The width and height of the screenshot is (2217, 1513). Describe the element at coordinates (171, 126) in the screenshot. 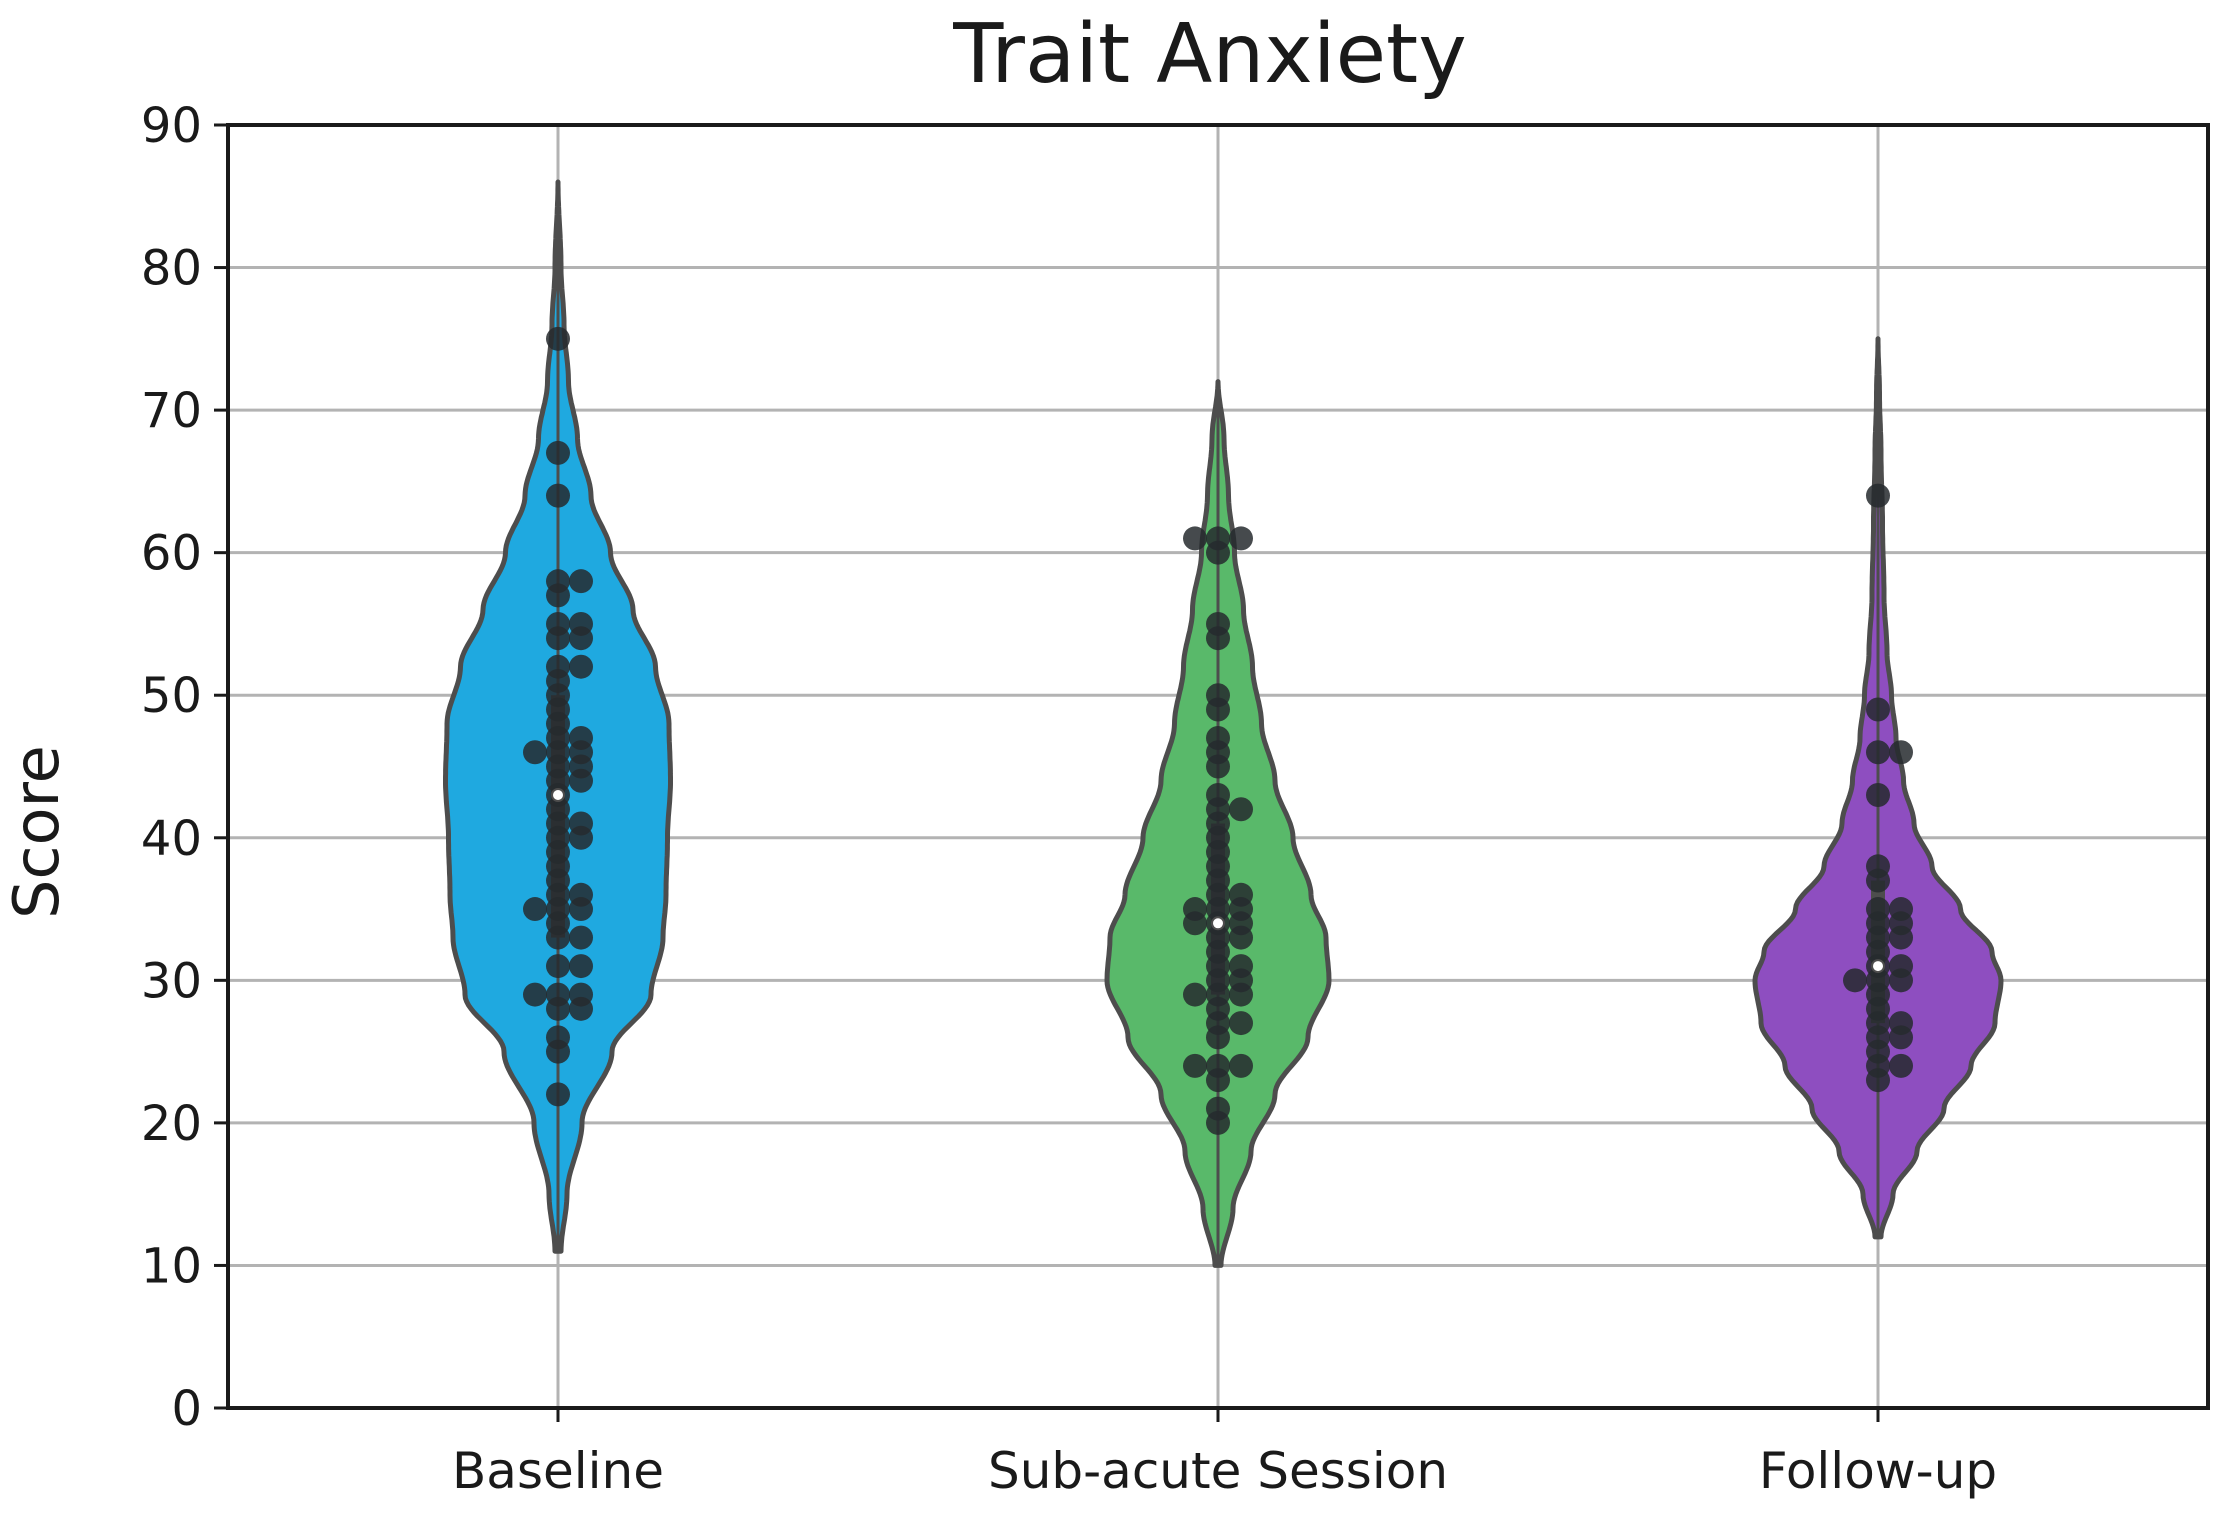

I see `y-tick-label: 90` at that location.